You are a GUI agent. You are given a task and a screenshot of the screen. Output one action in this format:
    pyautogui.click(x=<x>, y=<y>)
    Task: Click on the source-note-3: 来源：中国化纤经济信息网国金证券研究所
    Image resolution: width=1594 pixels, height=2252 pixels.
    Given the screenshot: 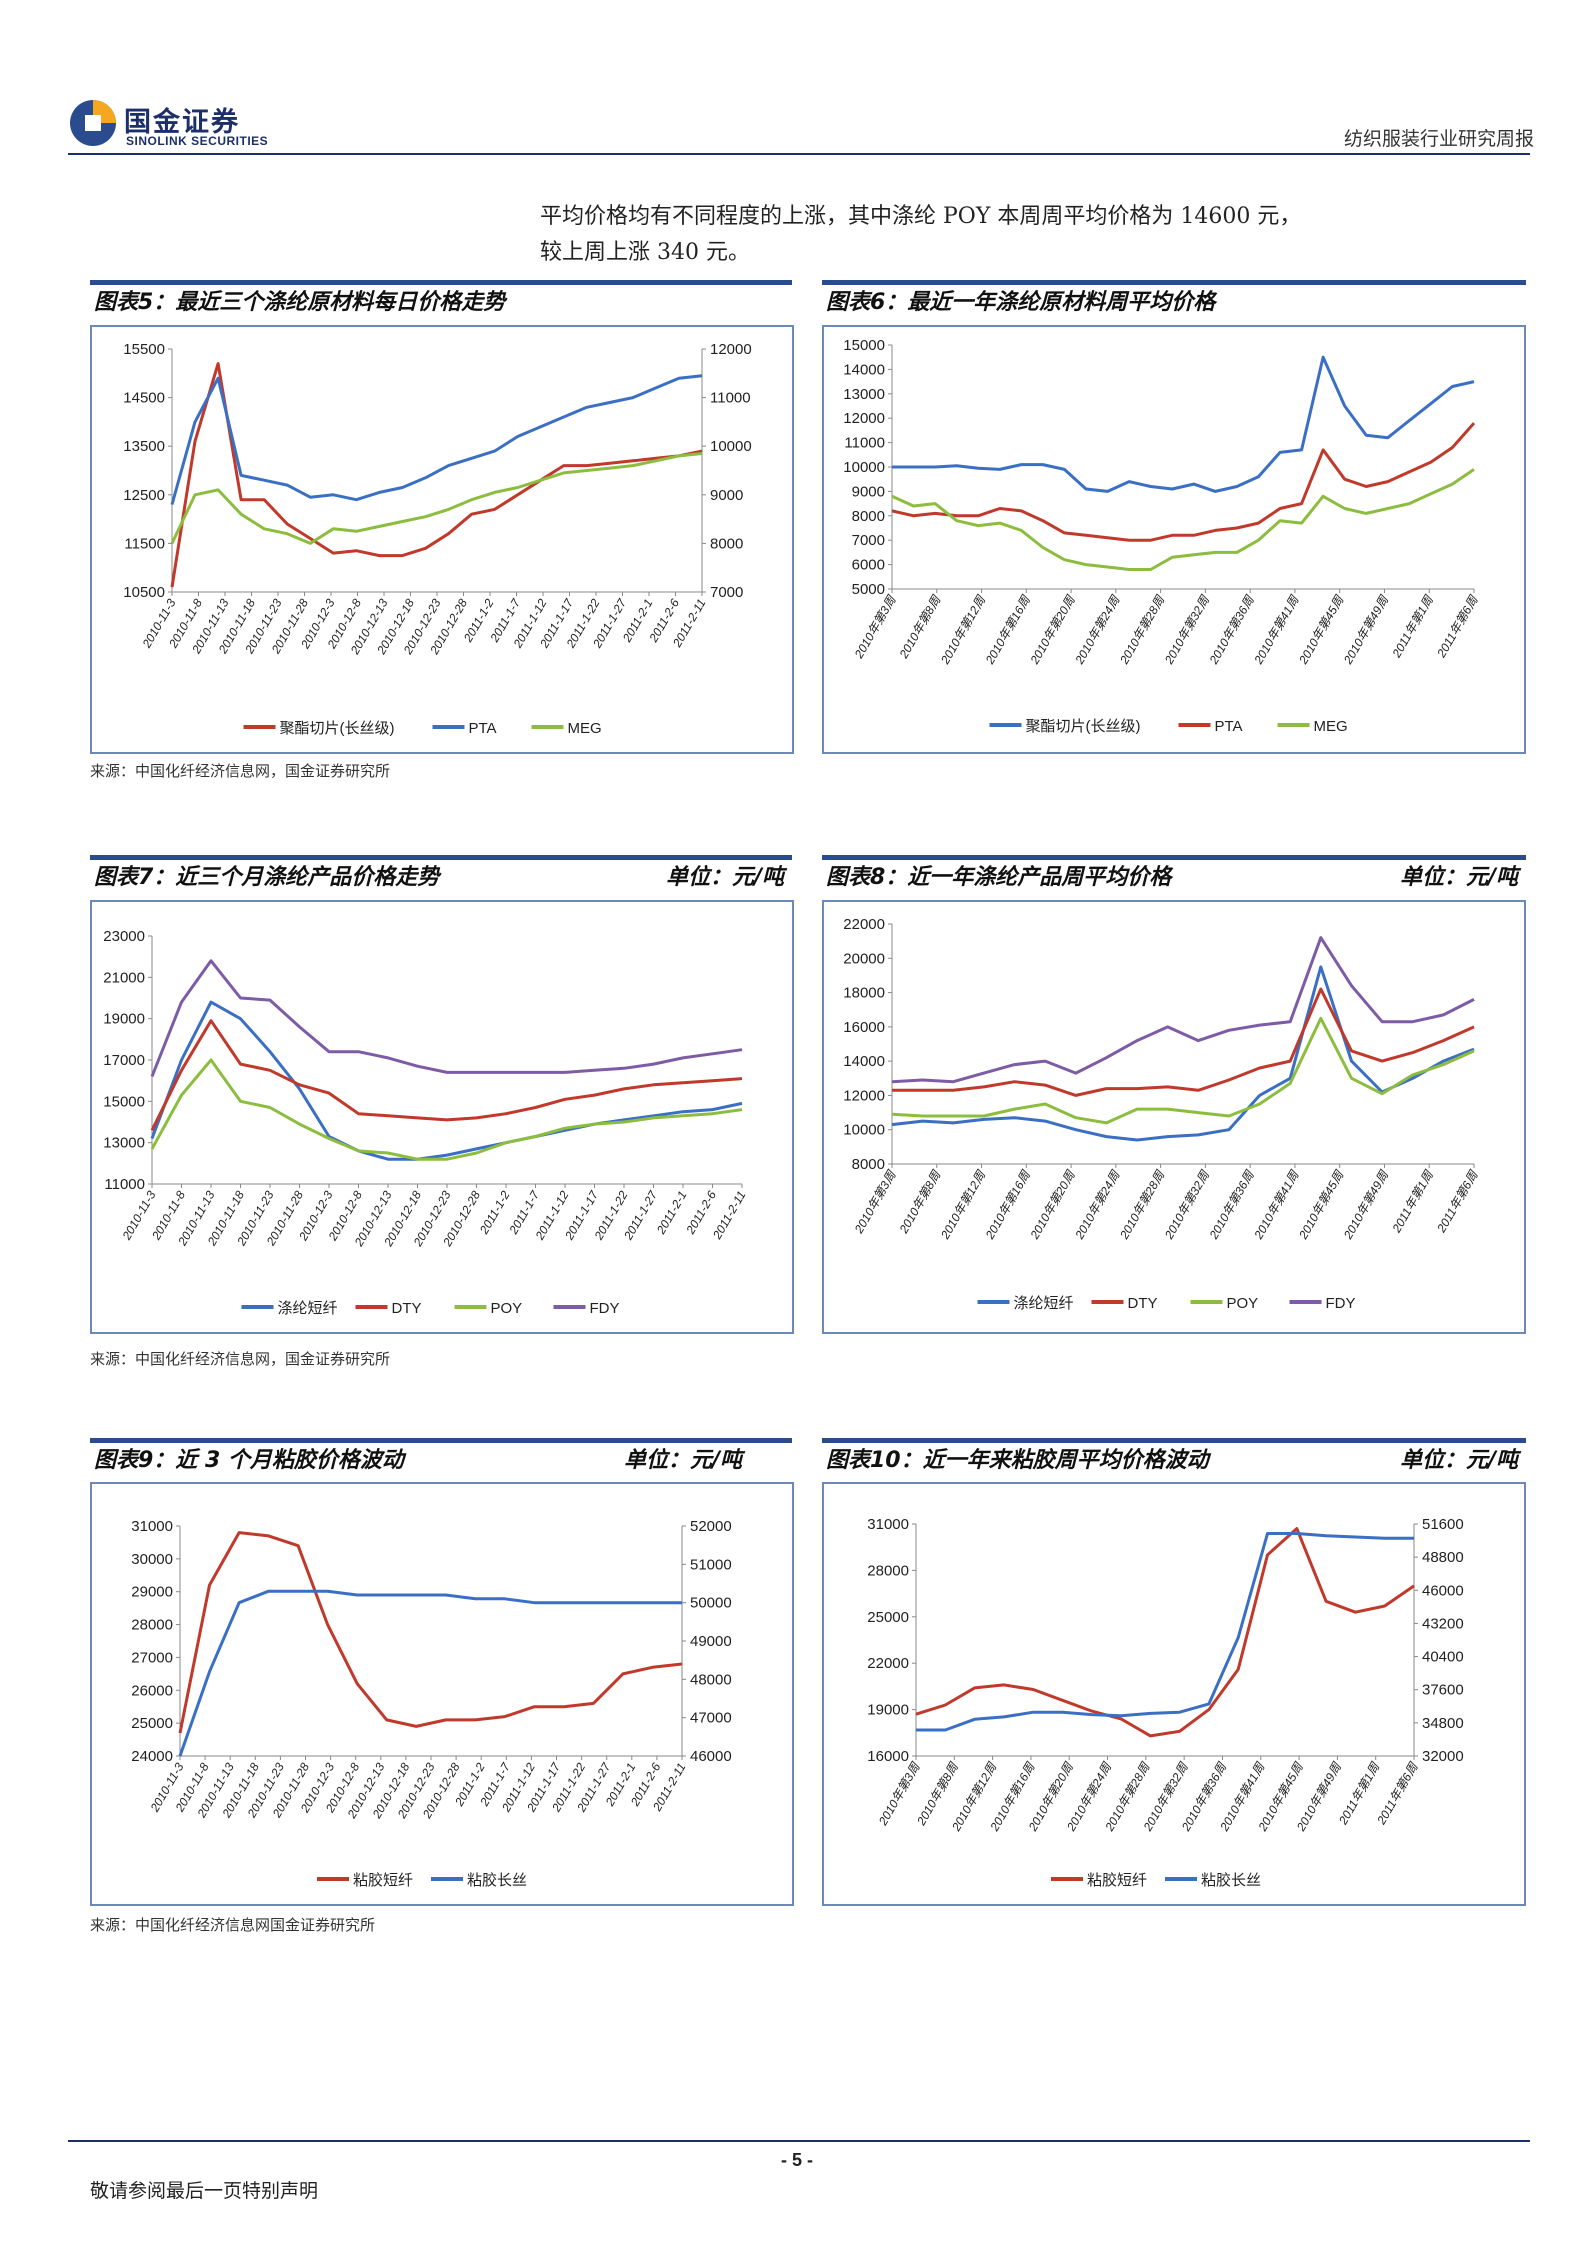 What is the action you would take?
    pyautogui.click(x=233, y=1925)
    